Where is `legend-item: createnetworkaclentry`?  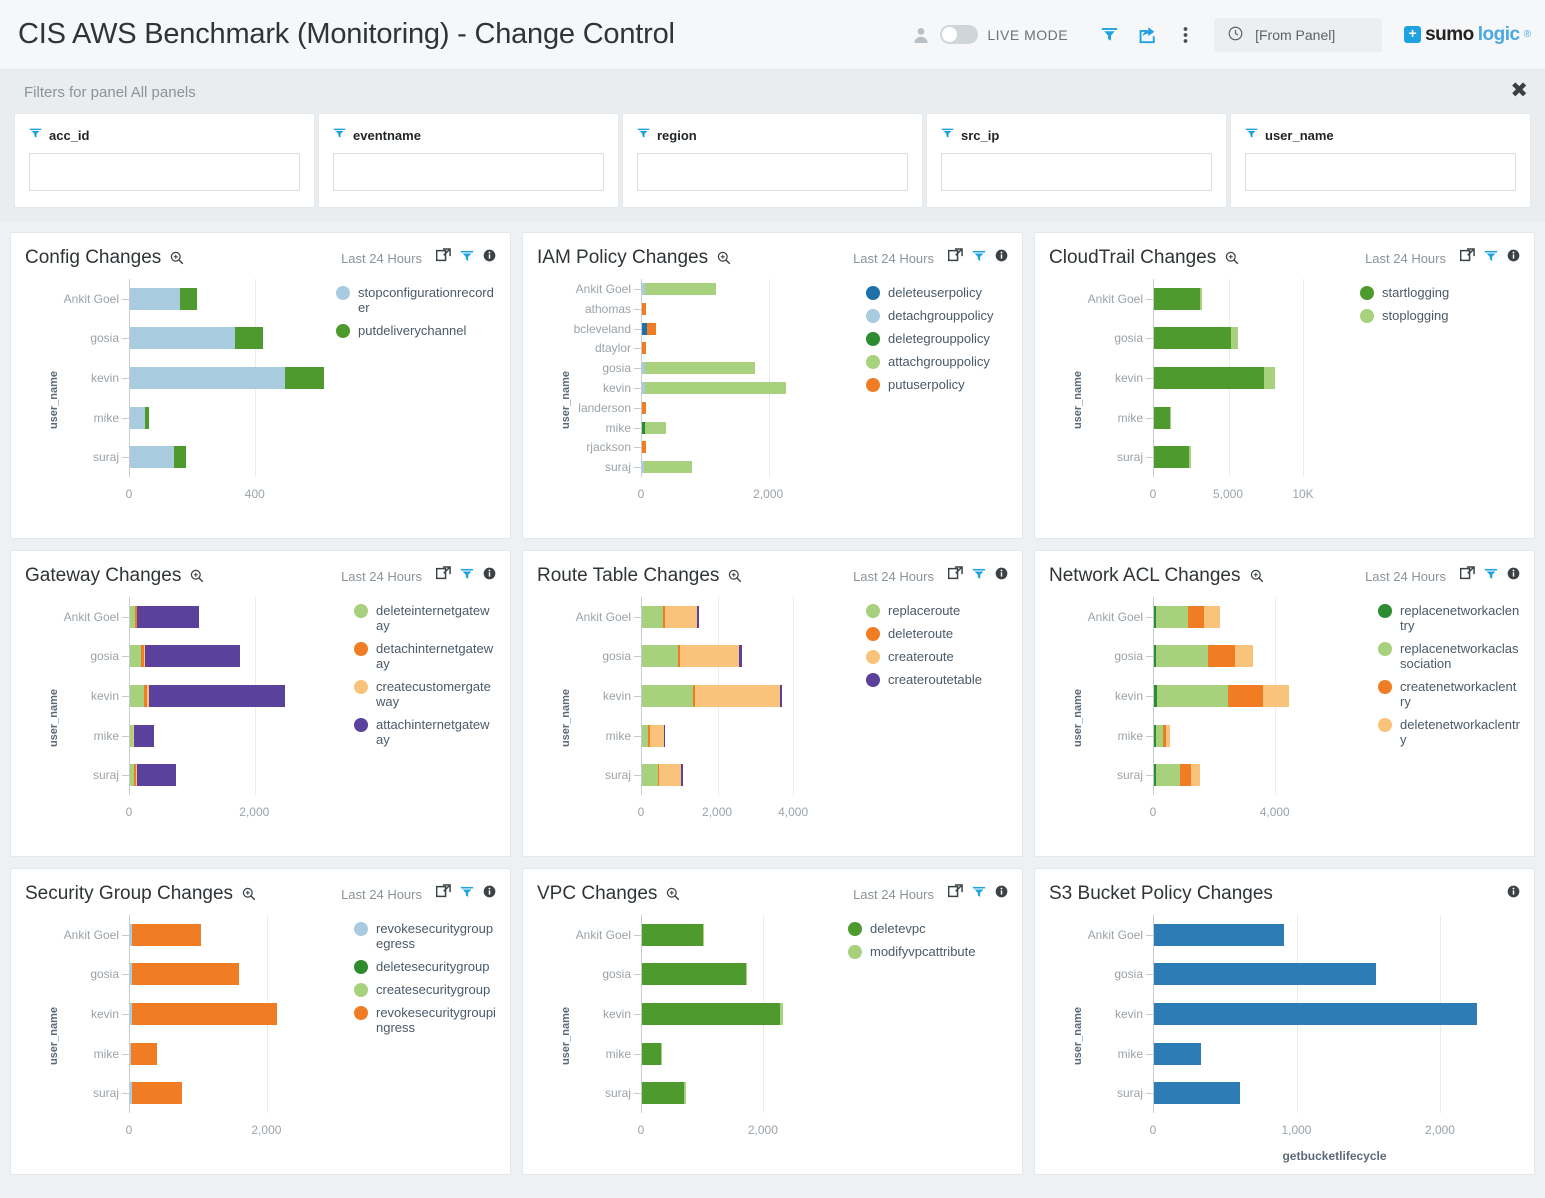 legend-item: createnetworkaclentry is located at coordinates (1449, 694).